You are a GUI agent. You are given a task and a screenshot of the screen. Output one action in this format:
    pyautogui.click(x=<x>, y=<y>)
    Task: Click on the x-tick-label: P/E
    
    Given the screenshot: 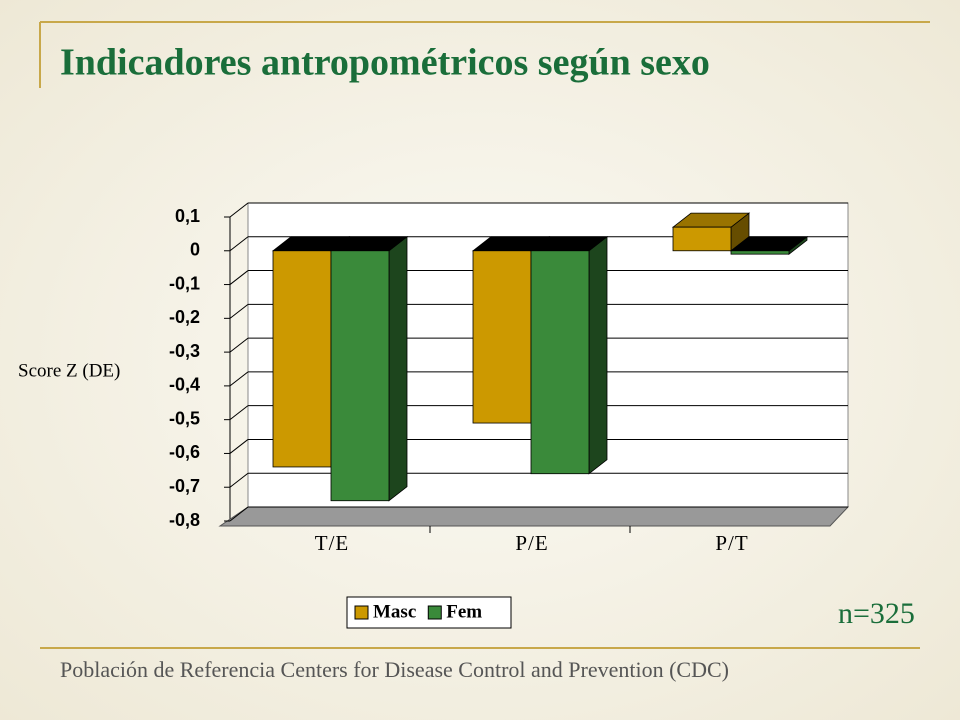 What is the action you would take?
    pyautogui.click(x=531, y=543)
    